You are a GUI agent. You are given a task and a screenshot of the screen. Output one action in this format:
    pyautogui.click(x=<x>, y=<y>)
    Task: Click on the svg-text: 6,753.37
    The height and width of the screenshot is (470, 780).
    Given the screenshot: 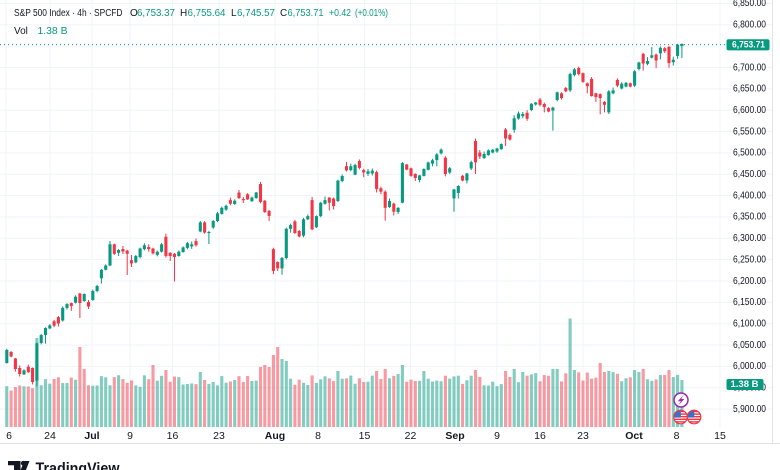 What is the action you would take?
    pyautogui.click(x=156, y=13)
    